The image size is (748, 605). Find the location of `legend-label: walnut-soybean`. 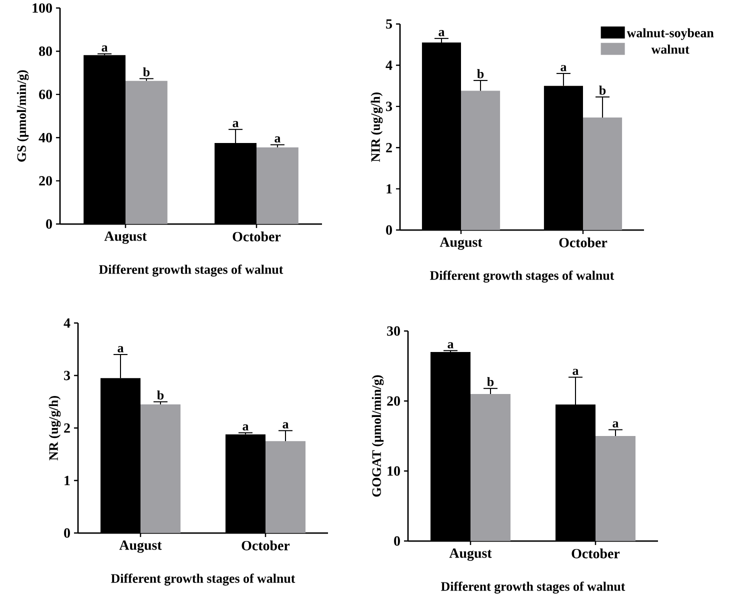

legend-label: walnut-soybean is located at coordinates (670, 34).